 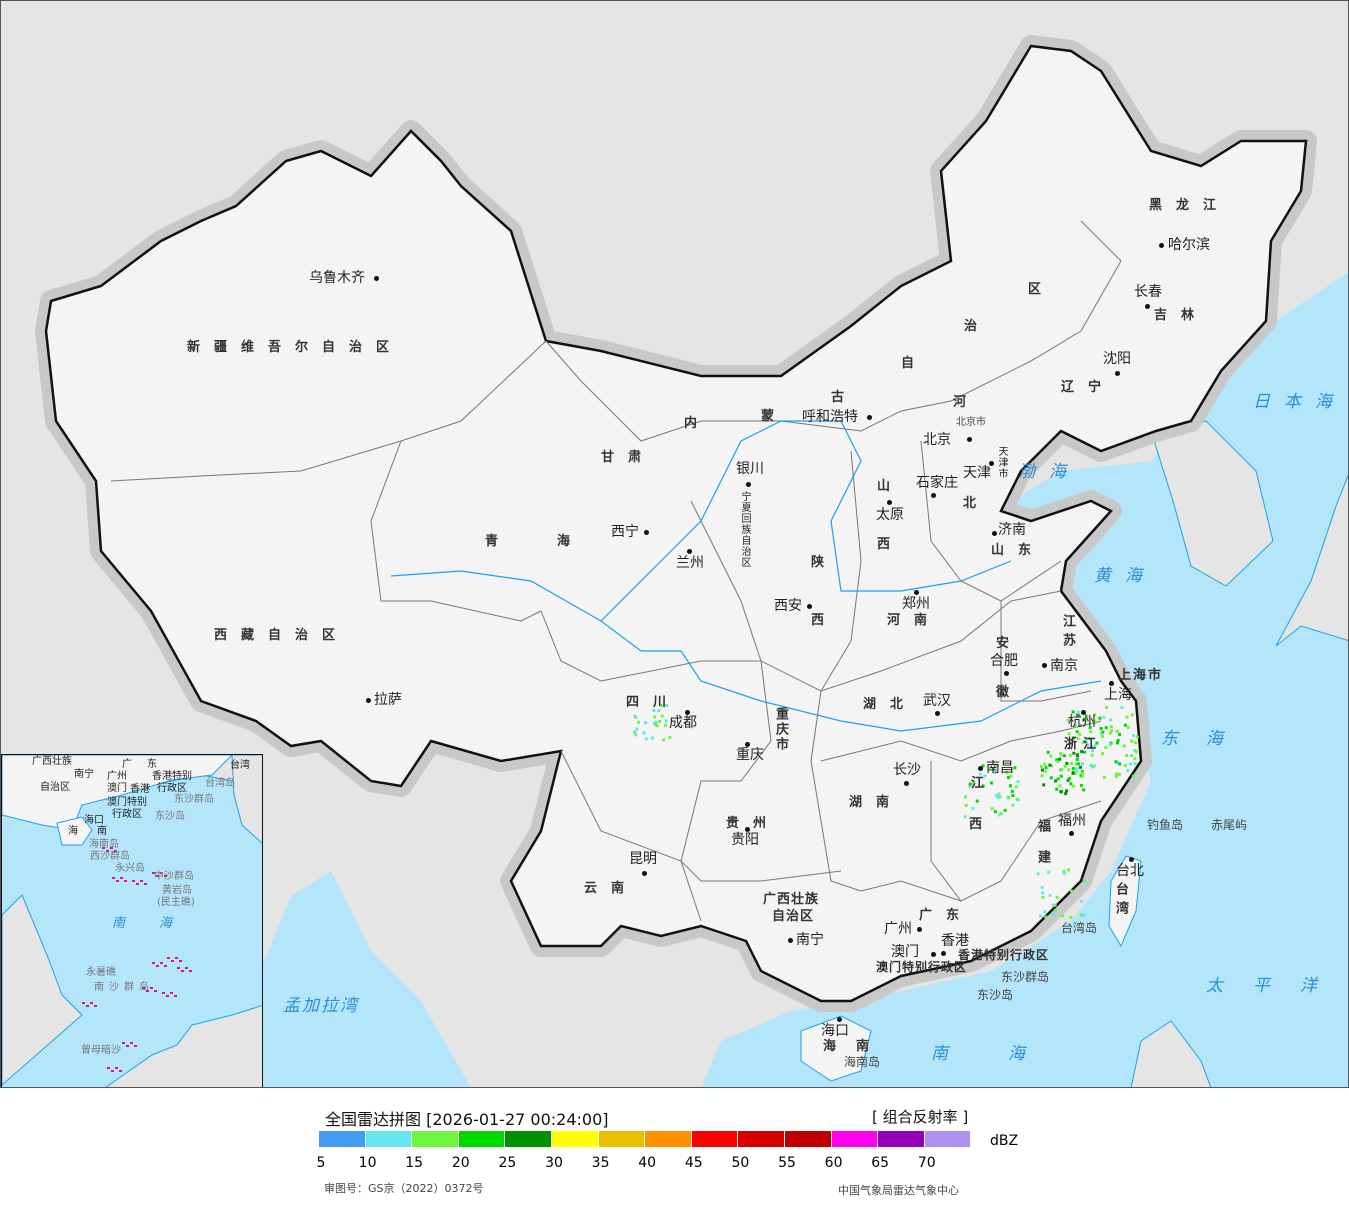 I want to click on island-label: 海南岛, so click(x=862, y=1062).